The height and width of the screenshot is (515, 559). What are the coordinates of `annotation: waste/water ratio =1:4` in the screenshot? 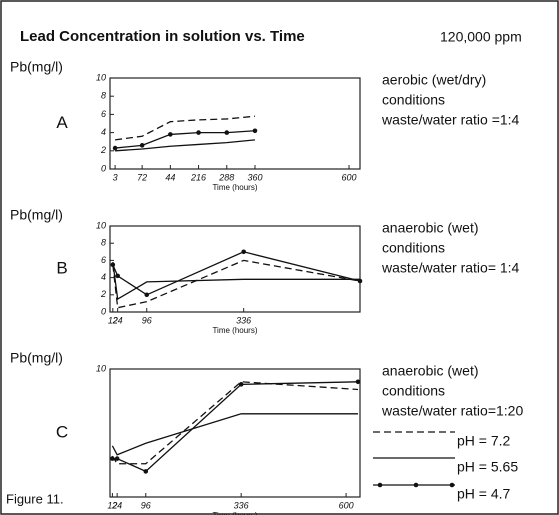 It's located at (450, 120).